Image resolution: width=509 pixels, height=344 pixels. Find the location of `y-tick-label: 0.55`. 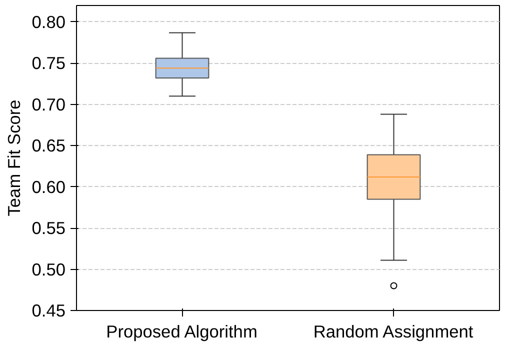

y-tick-label: 0.55 is located at coordinates (49, 228).